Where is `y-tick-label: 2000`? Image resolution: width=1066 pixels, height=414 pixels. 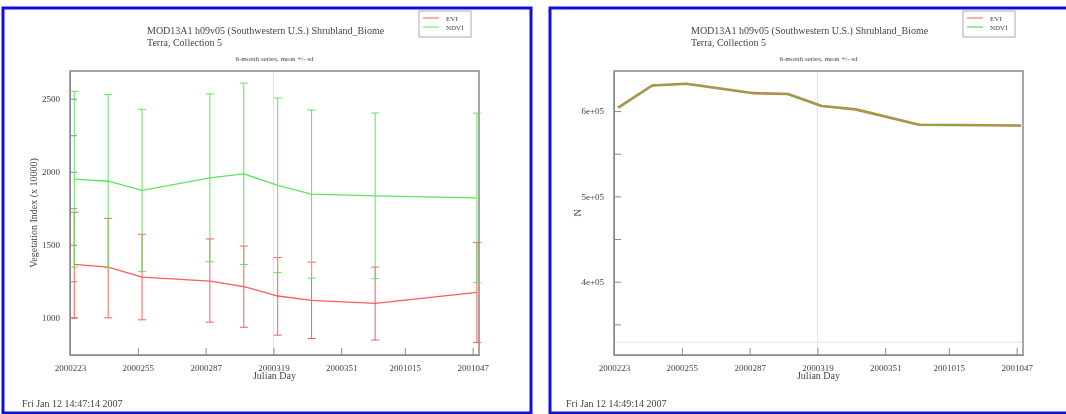 y-tick-label: 2000 is located at coordinates (51, 172).